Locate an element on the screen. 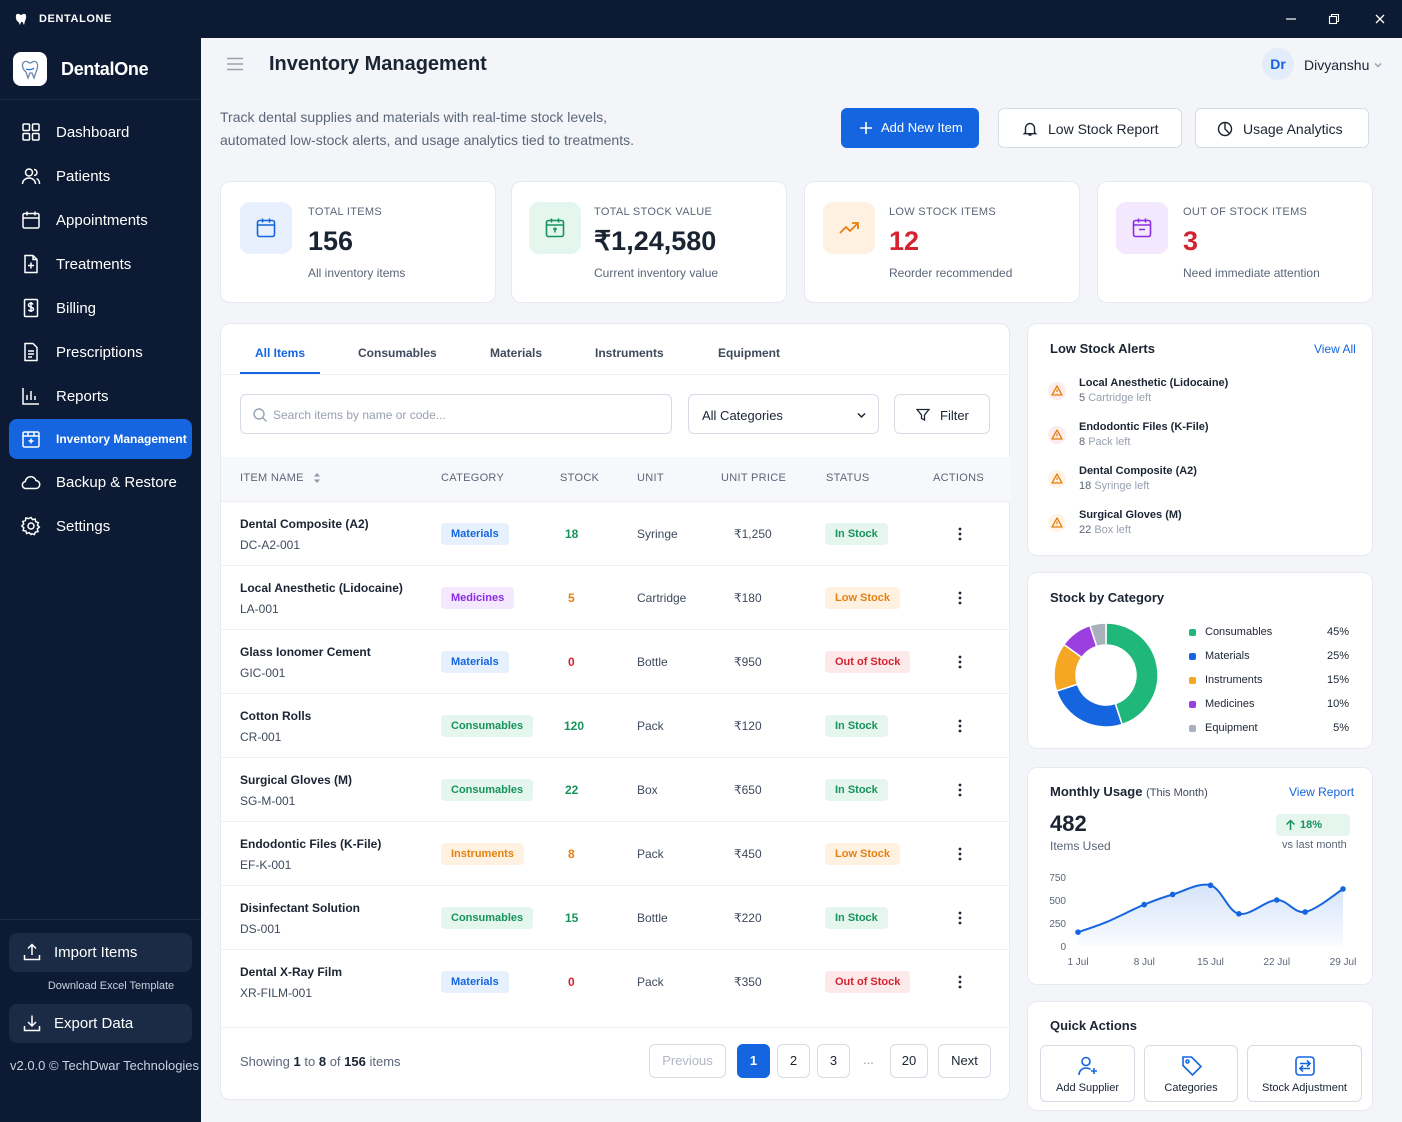 The image size is (1402, 1122). window-titlebar: DENTALONE is located at coordinates (701, 19).